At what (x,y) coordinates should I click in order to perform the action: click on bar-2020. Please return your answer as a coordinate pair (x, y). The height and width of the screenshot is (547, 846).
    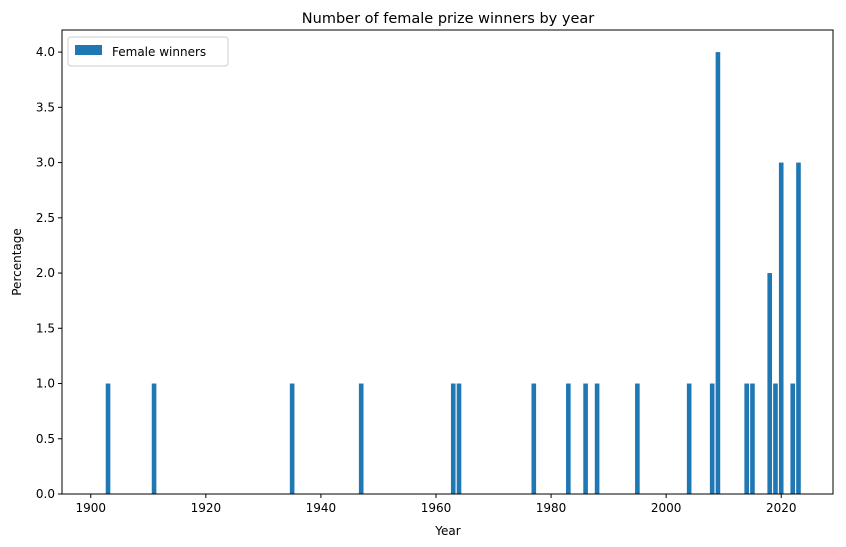
    Looking at the image, I should click on (781, 328).